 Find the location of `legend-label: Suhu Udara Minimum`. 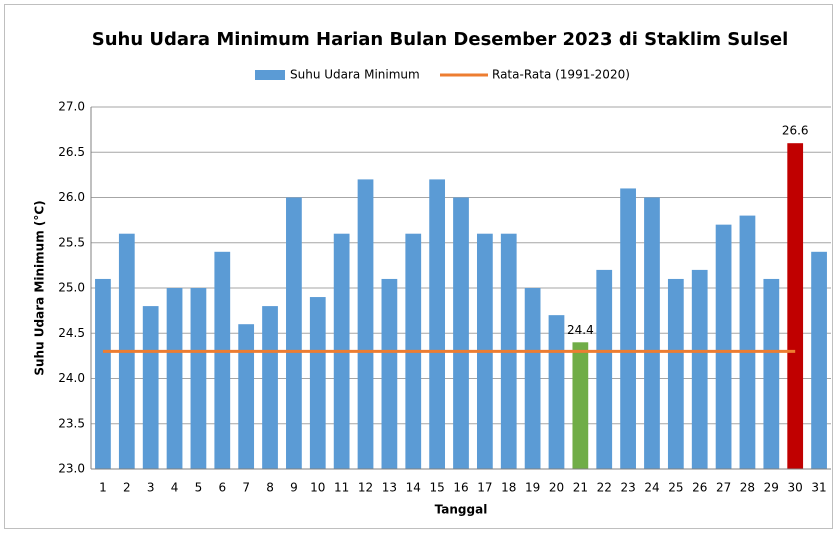

legend-label: Suhu Udara Minimum is located at coordinates (355, 75).